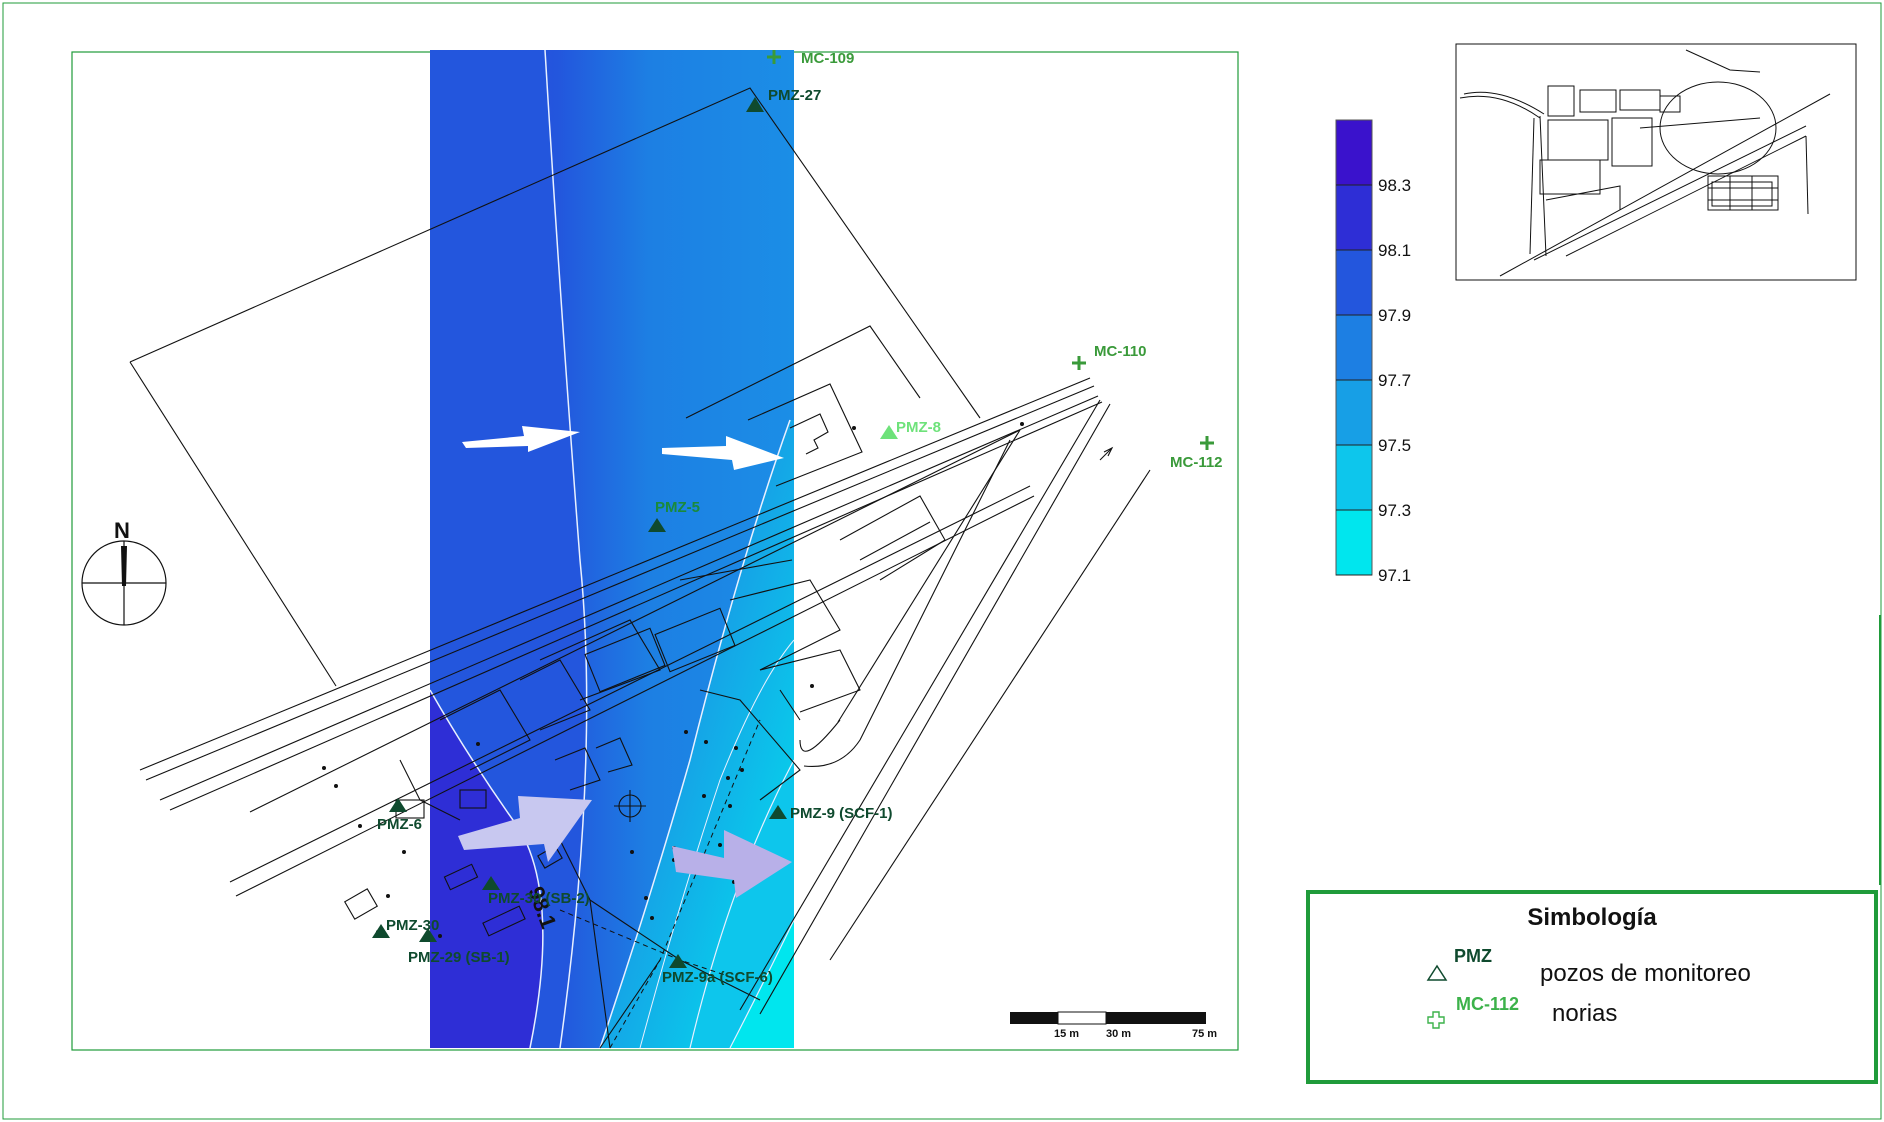 The width and height of the screenshot is (1884, 1122). What do you see at coordinates (625, 662) in the screenshot?
I see `flow-arrows` at bounding box center [625, 662].